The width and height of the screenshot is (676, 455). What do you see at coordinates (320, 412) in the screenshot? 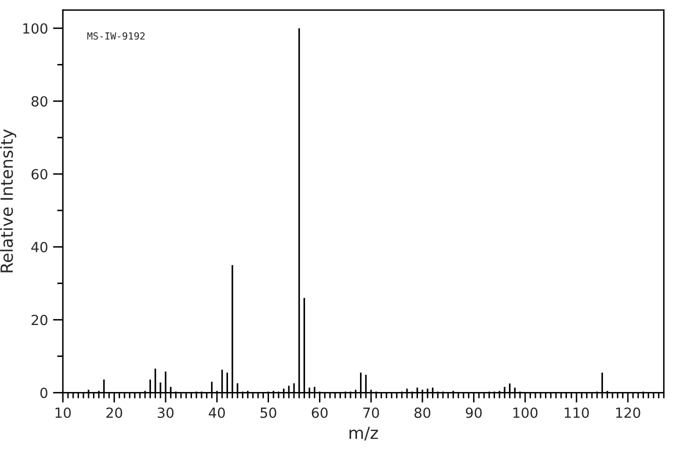
I see `x-tick-label: 60` at bounding box center [320, 412].